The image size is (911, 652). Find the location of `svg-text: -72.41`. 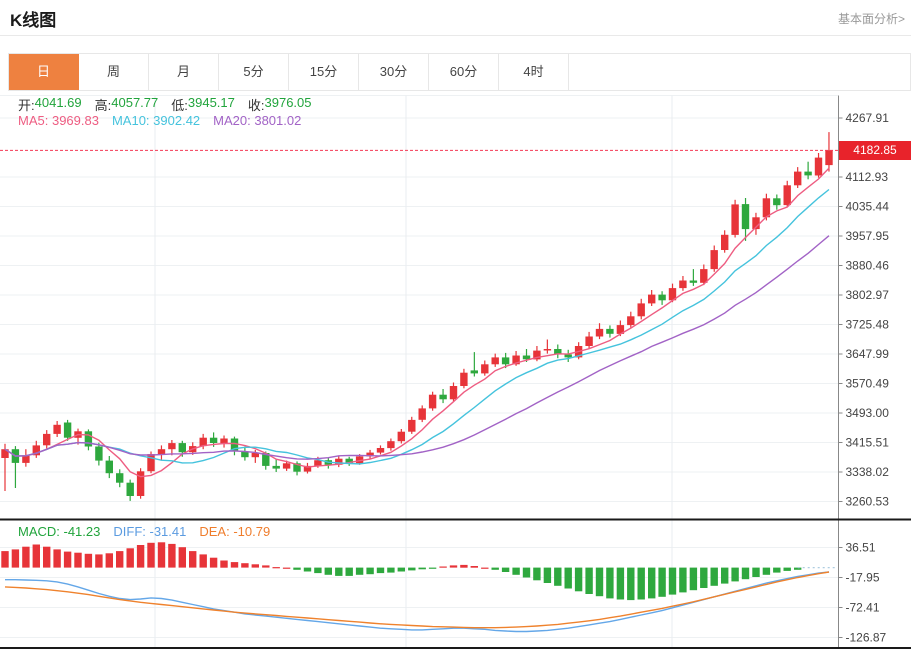

svg-text: -72.41 is located at coordinates (863, 608).